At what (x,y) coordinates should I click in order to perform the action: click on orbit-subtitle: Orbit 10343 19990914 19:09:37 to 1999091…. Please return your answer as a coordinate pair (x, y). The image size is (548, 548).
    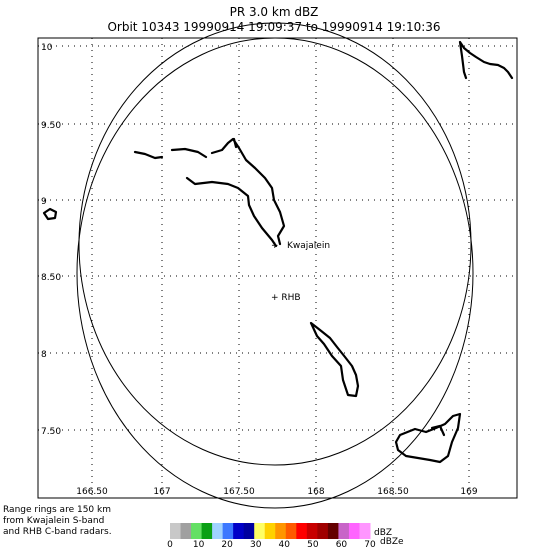
    Looking at the image, I should click on (274, 27).